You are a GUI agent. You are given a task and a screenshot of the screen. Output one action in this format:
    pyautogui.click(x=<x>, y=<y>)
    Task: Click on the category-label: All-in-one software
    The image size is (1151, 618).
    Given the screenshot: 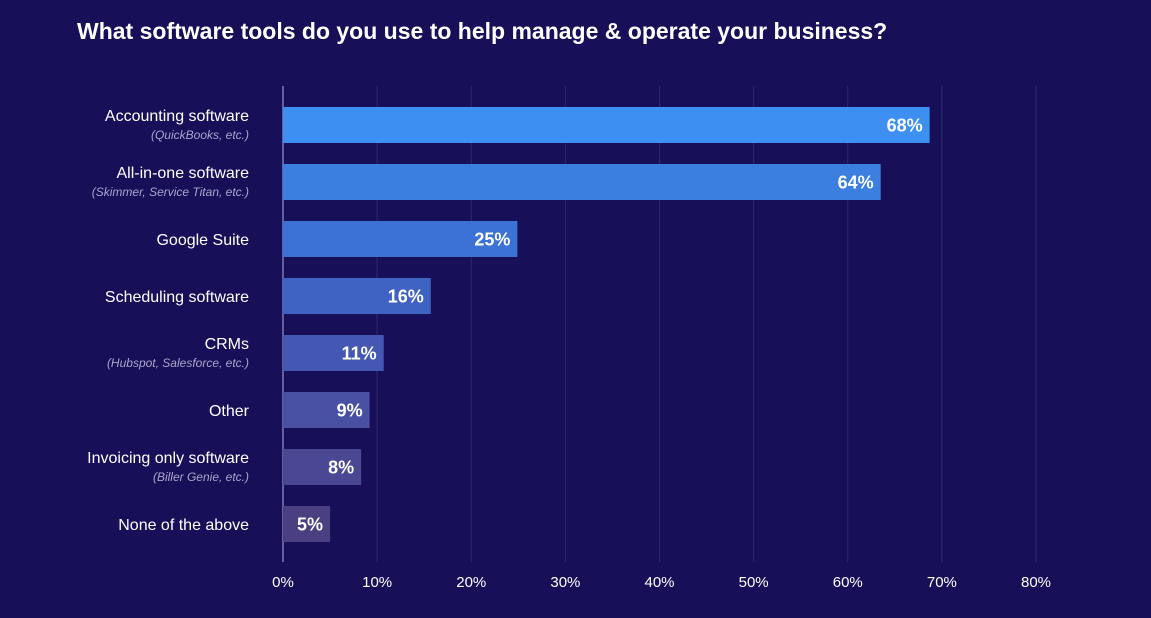 What is the action you would take?
    pyautogui.click(x=183, y=173)
    